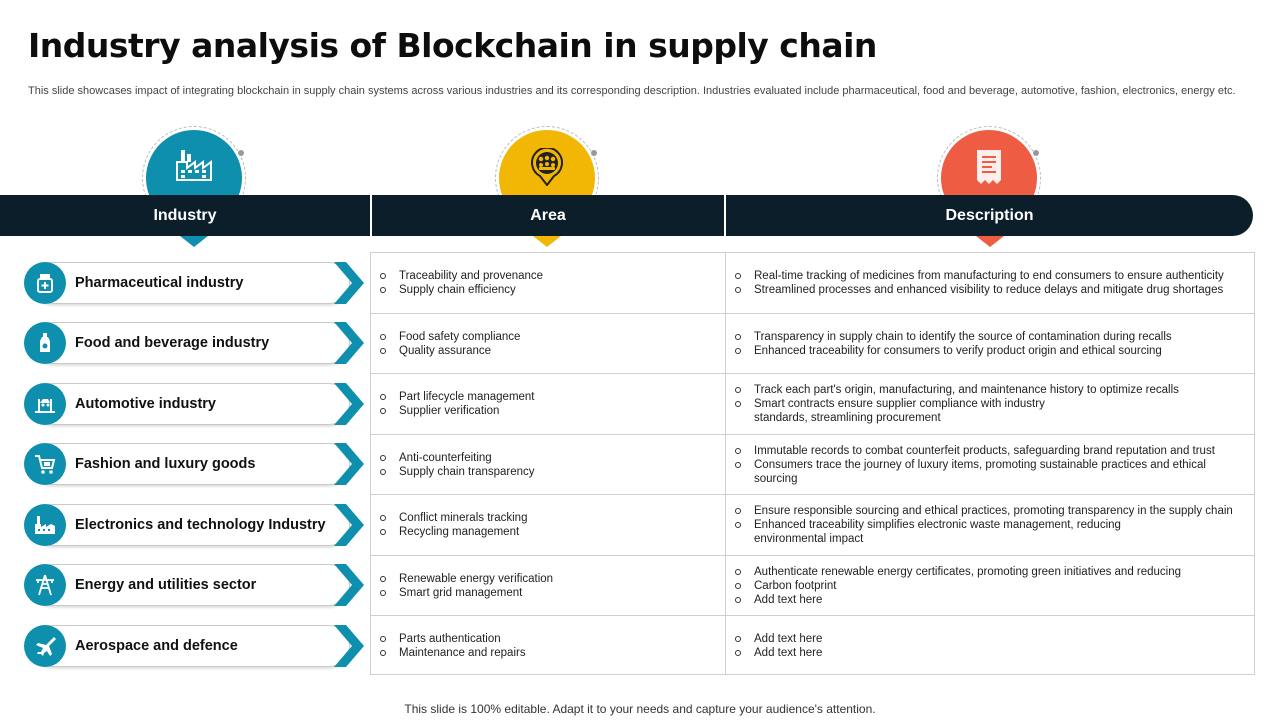 Image resolution: width=1280 pixels, height=720 pixels. Describe the element at coordinates (550, 290) in the screenshot. I see `area-item: Supply chain efficiency` at that location.